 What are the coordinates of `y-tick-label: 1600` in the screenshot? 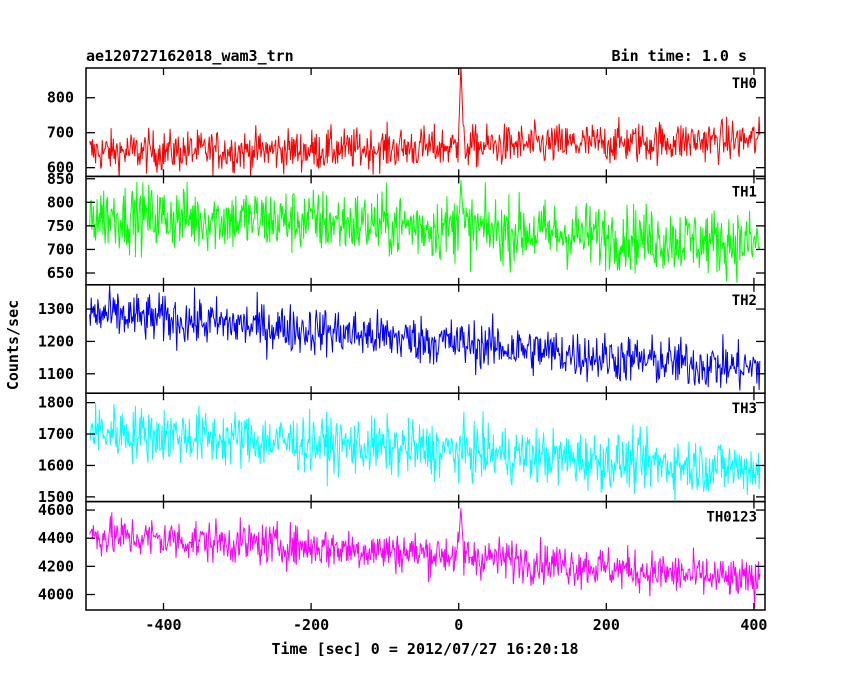 It's located at (56, 465).